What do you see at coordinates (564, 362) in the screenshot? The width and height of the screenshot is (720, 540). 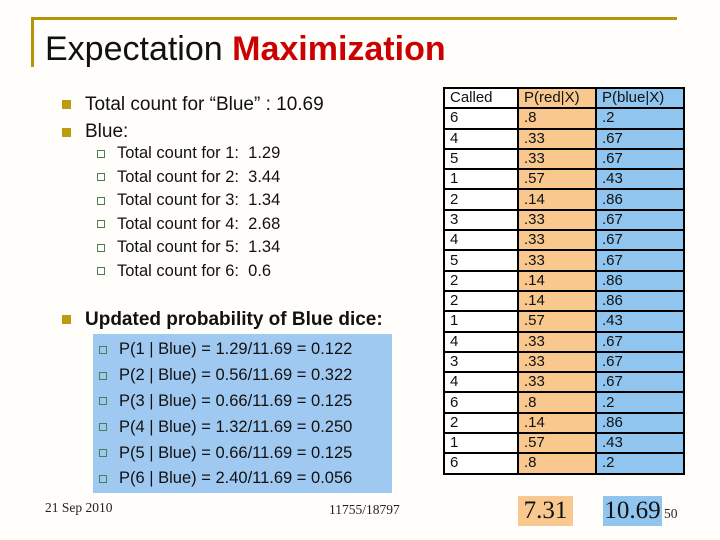 I see `table-row: 3 .33 .67` at bounding box center [564, 362].